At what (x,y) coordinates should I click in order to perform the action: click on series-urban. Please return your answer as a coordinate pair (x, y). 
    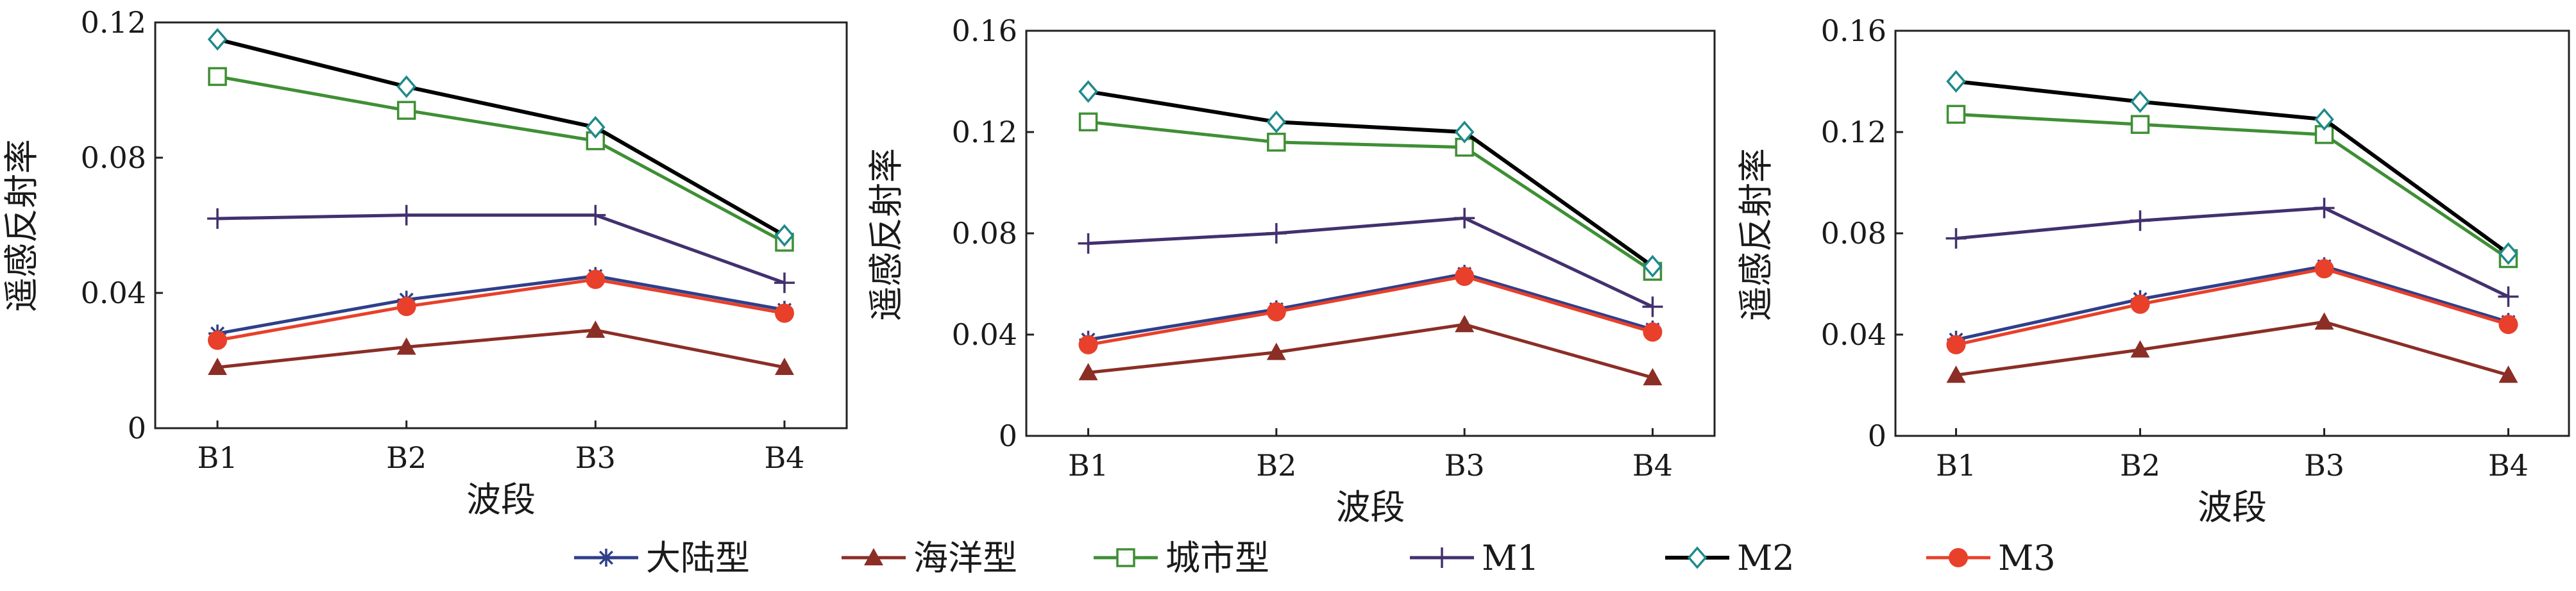
    Looking at the image, I should click on (2232, 187).